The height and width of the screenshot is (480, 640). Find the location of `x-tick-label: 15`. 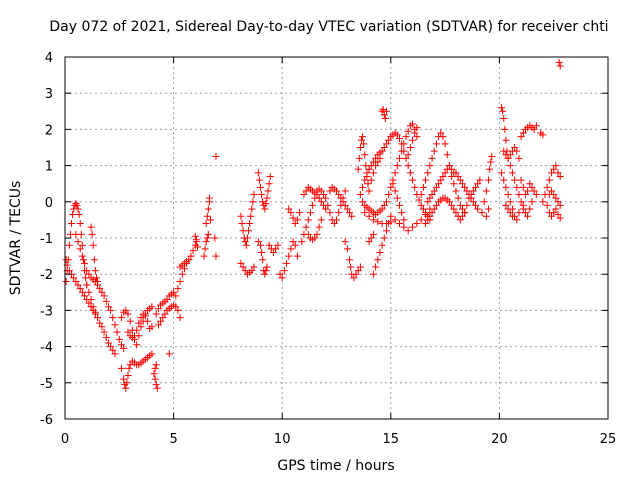

x-tick-label: 15 is located at coordinates (391, 439).